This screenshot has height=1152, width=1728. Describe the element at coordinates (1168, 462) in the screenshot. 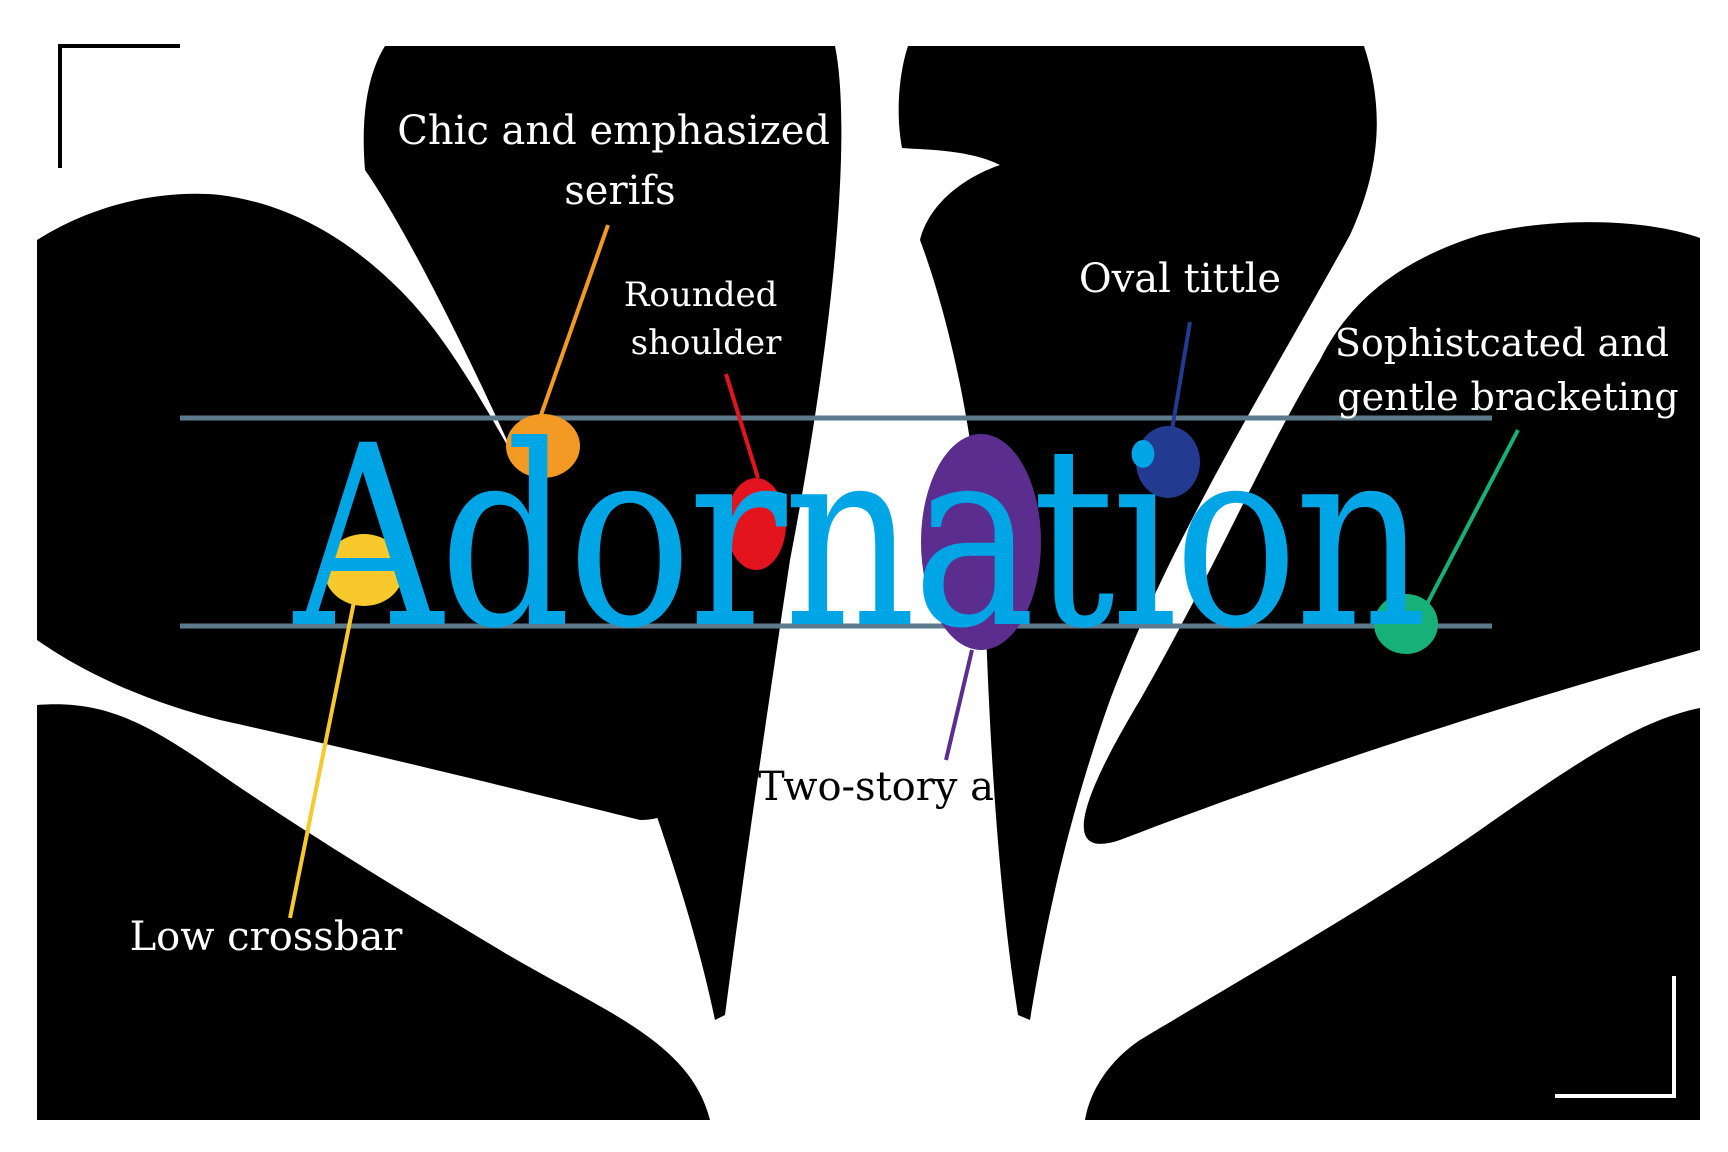

I see `marker-tittle` at that location.